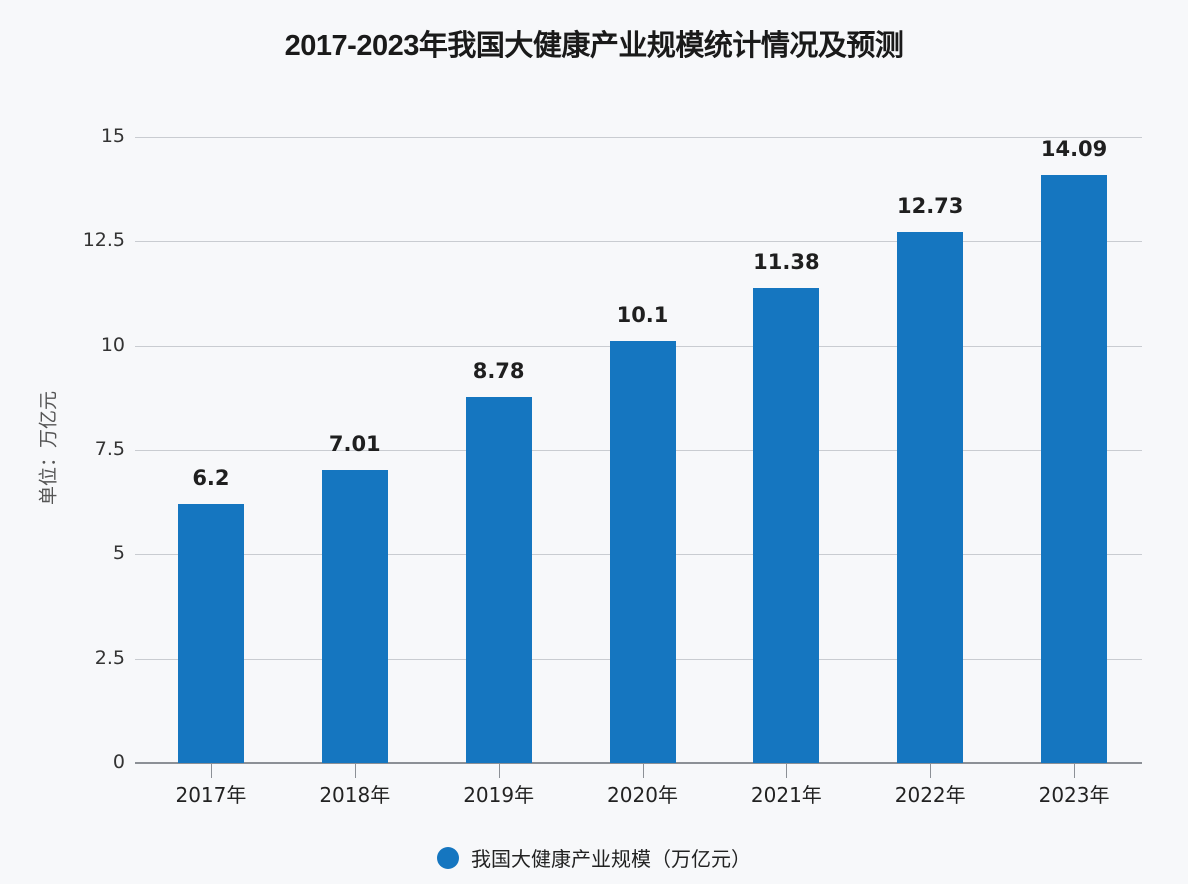  Describe the element at coordinates (611, 859) in the screenshot. I see `legend-label: 我国大健康产业规模（万亿元）` at that location.